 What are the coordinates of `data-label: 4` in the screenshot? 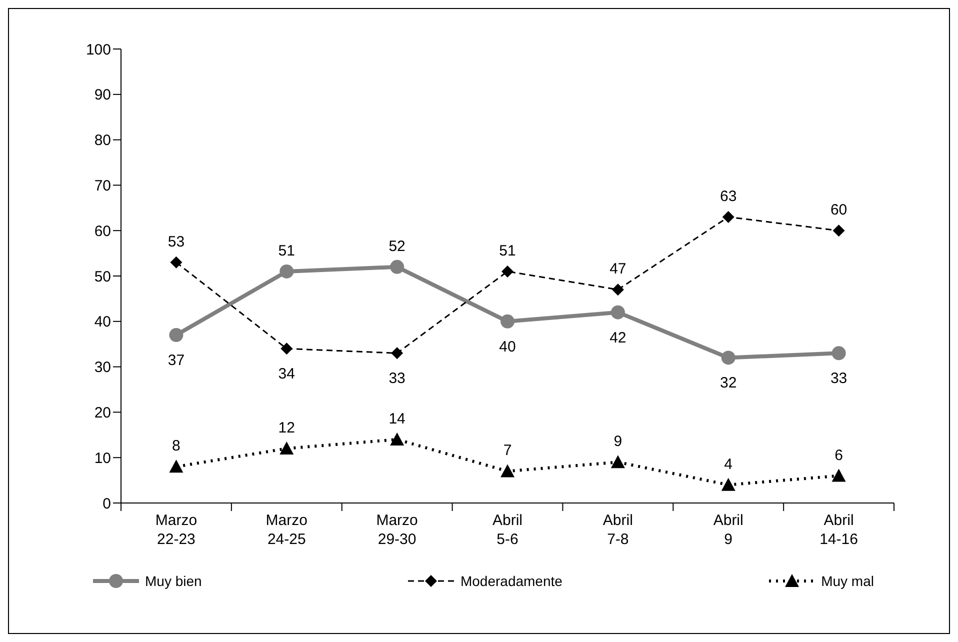 It's located at (728, 464).